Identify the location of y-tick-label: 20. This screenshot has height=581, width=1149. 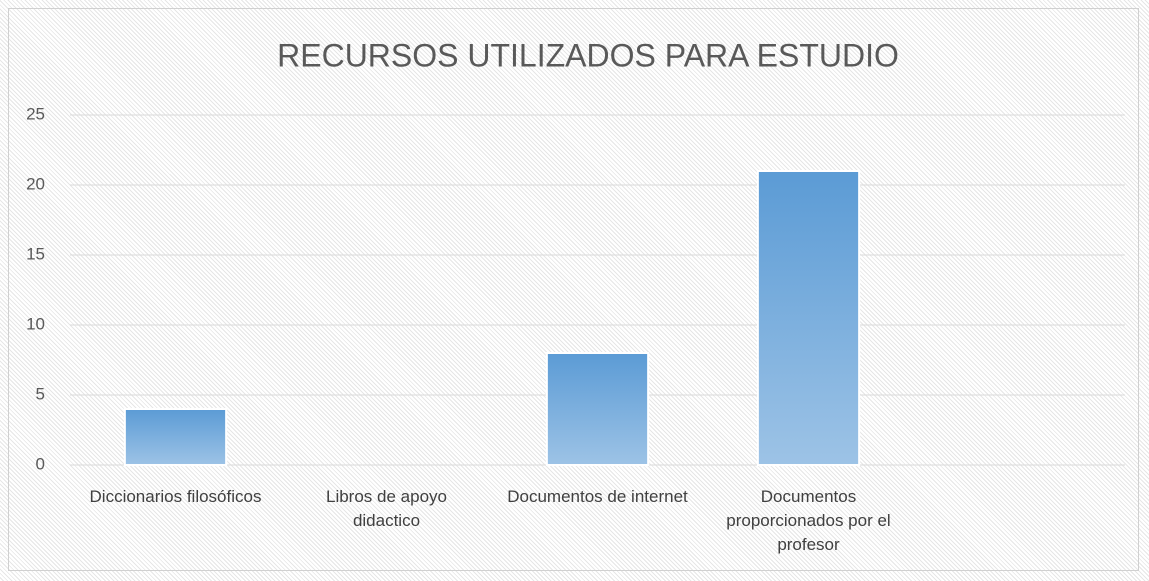
(35, 183).